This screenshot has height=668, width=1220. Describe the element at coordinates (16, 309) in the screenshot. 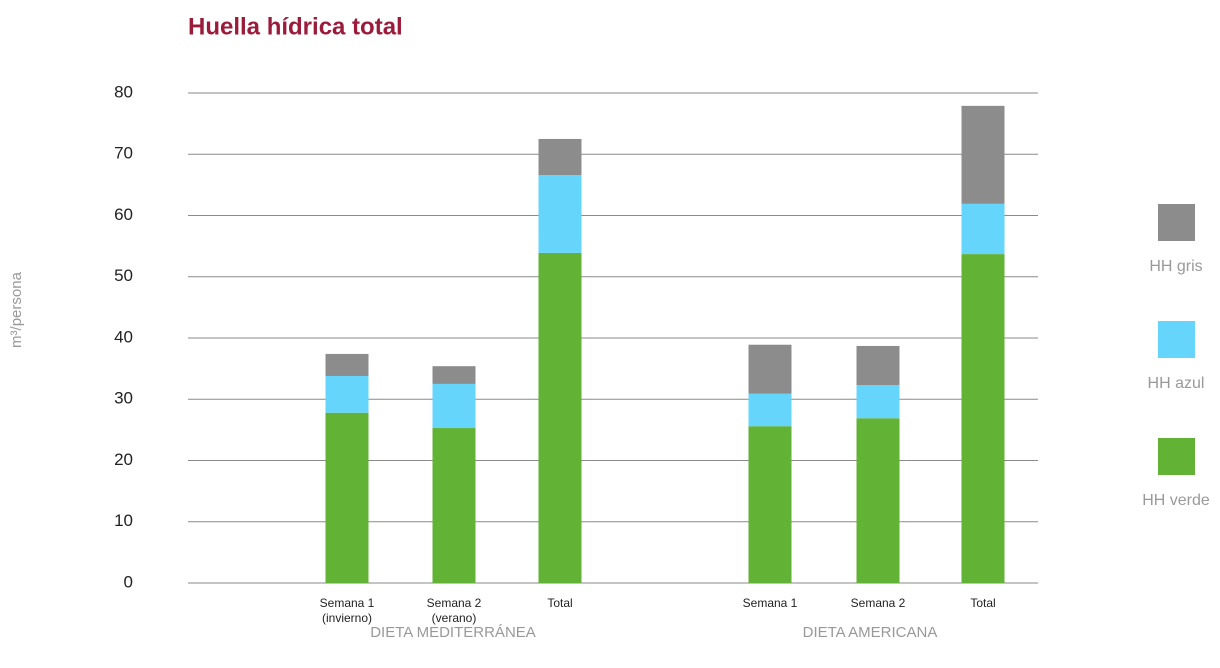

I see `y-axis-label: m³/persona` at that location.